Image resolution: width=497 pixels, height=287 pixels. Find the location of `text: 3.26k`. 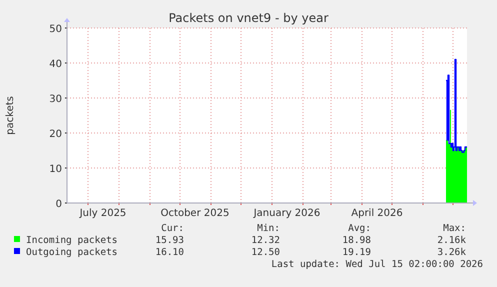

text: 3.26k is located at coordinates (451, 252).